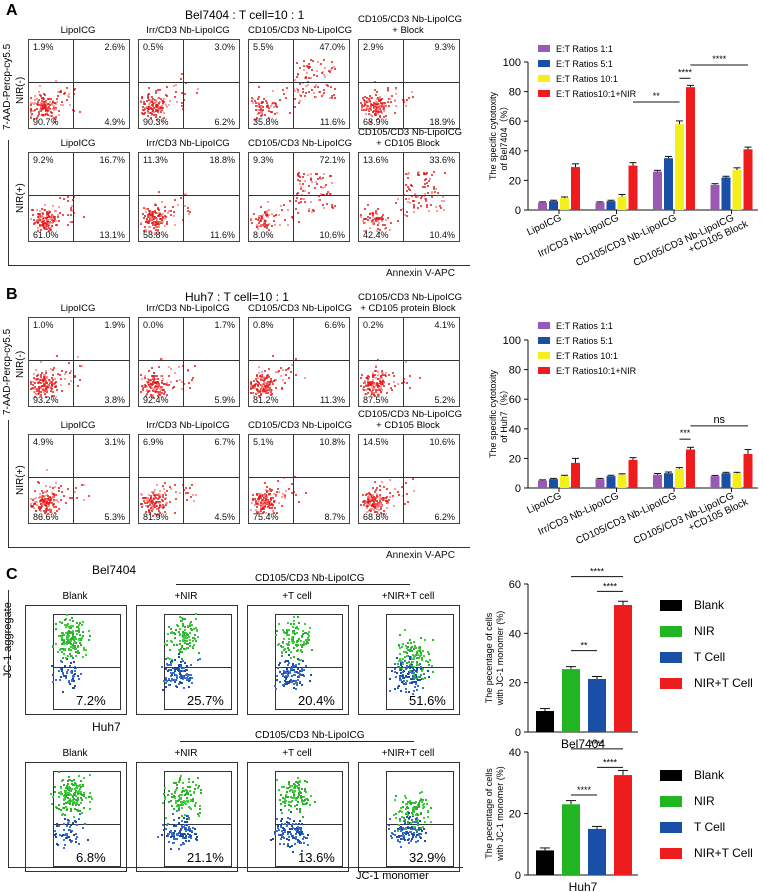 This screenshot has width=763, height=892. What do you see at coordinates (332, 47) in the screenshot?
I see `a-quadrant-ur-value: 47.0%` at bounding box center [332, 47].